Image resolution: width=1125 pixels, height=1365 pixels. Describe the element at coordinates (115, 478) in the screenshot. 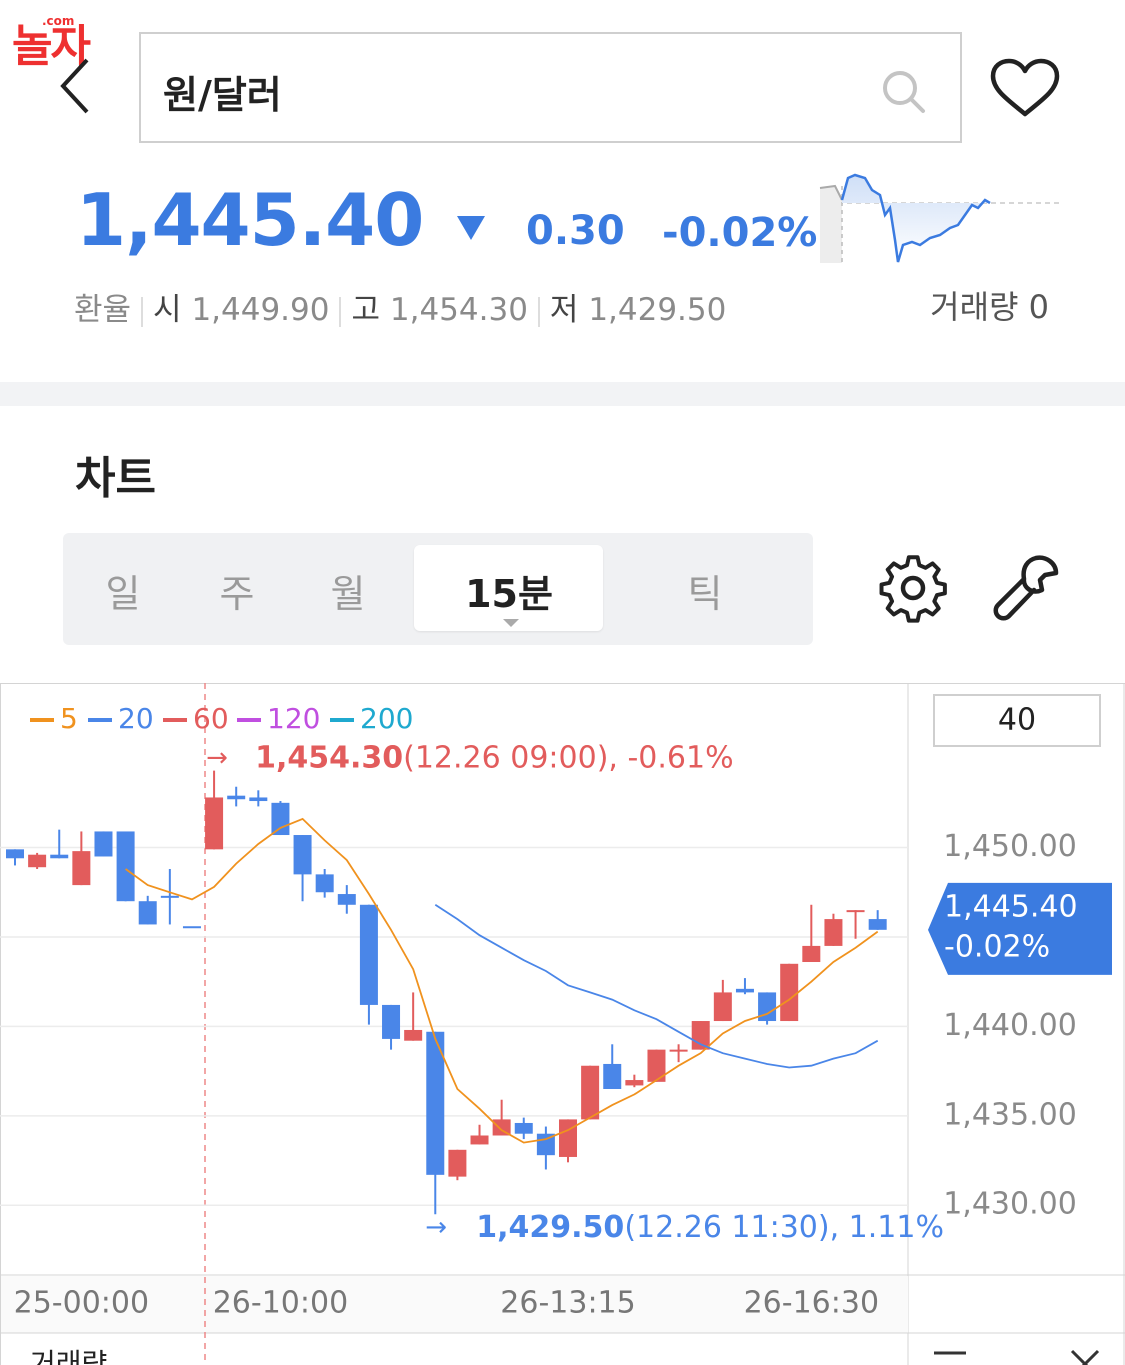

I see `section-title: 차트` at that location.